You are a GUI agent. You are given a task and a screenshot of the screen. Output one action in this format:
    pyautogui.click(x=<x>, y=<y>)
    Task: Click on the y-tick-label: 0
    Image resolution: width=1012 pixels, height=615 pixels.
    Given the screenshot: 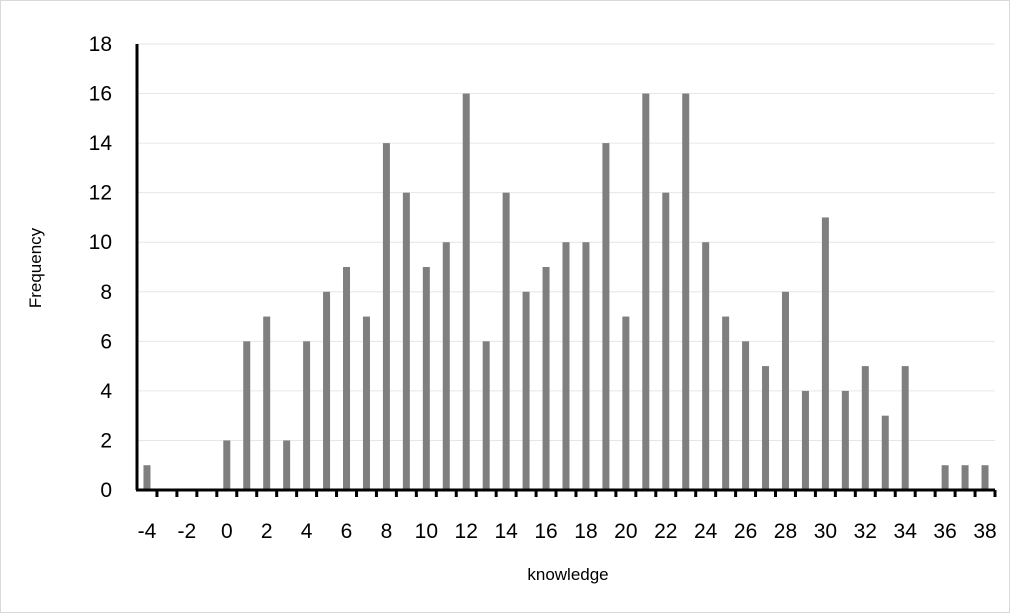 What is the action you would take?
    pyautogui.click(x=106, y=490)
    